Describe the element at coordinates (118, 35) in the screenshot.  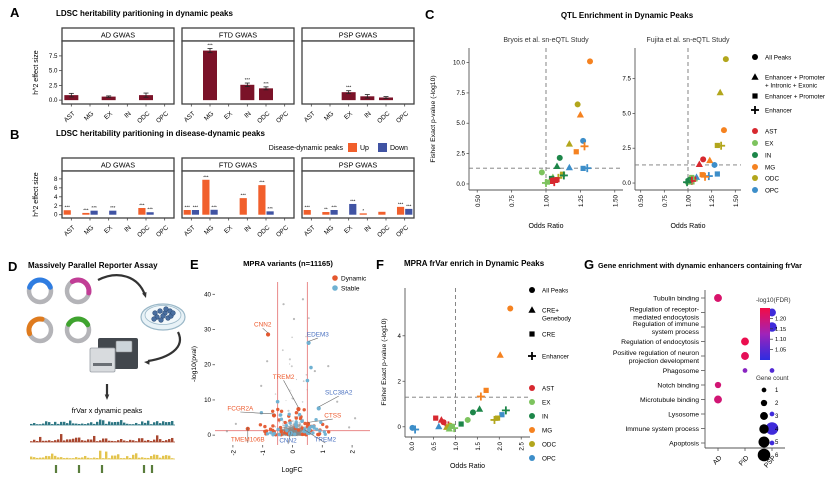
I see `svg-text: AD GWAS` at that location.